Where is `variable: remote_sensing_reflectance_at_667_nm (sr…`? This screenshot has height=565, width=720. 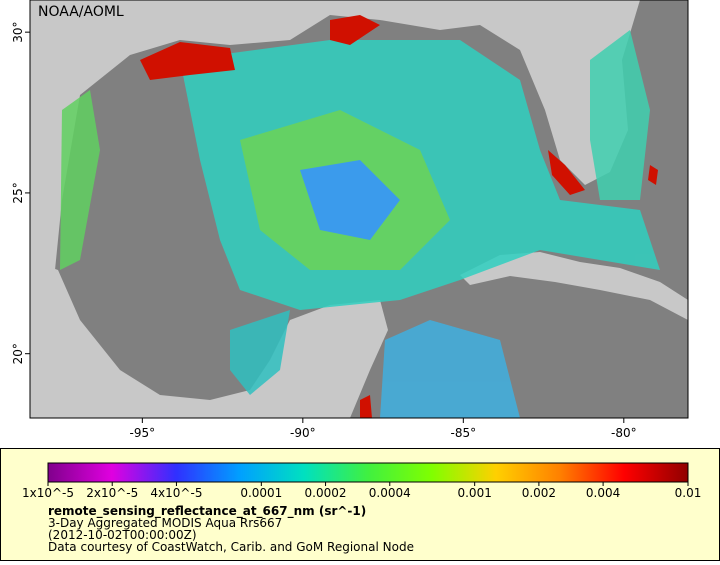
variable: remote_sensing_reflectance_at_667_nm (sr… is located at coordinates (207, 511).